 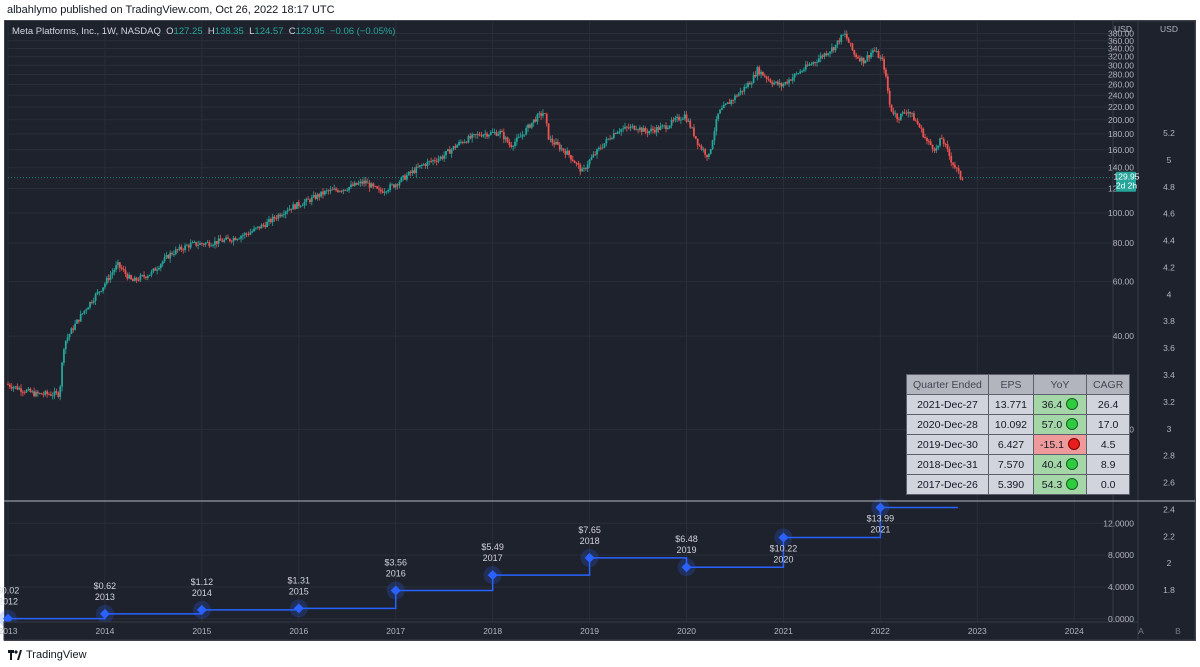 What do you see at coordinates (105, 597) in the screenshot?
I see `eps-year-label: 2013` at bounding box center [105, 597].